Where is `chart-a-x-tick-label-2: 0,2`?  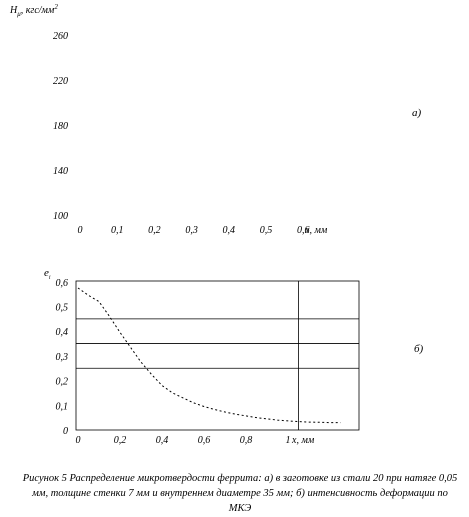
chart-a-x-tick-label-2: 0,2 is located at coordinates (154, 230).